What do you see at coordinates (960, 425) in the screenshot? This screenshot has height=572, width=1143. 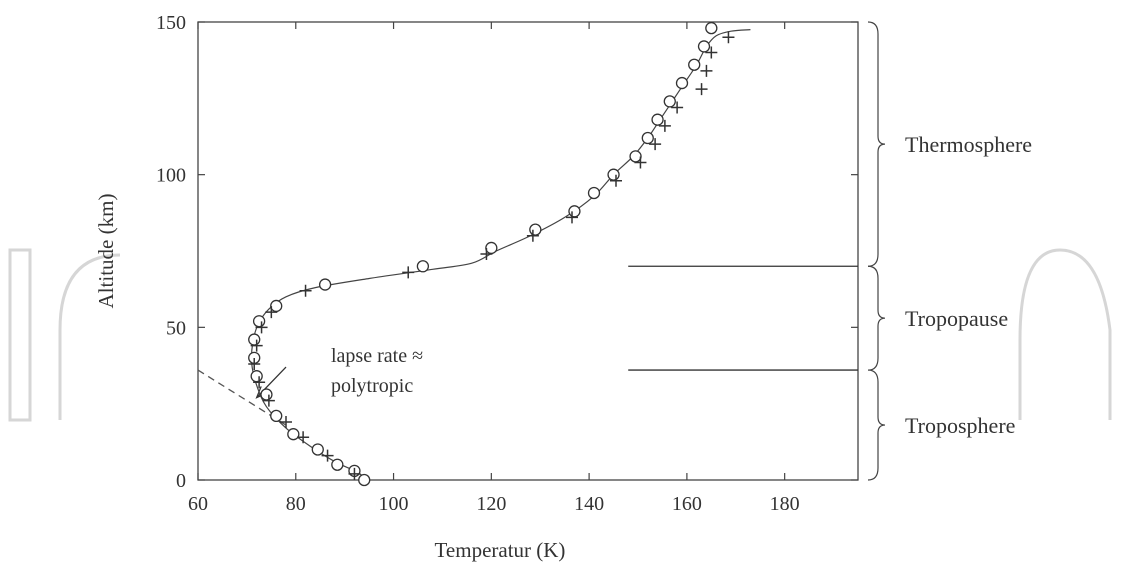 I see `region-label: Troposphere` at bounding box center [960, 425].